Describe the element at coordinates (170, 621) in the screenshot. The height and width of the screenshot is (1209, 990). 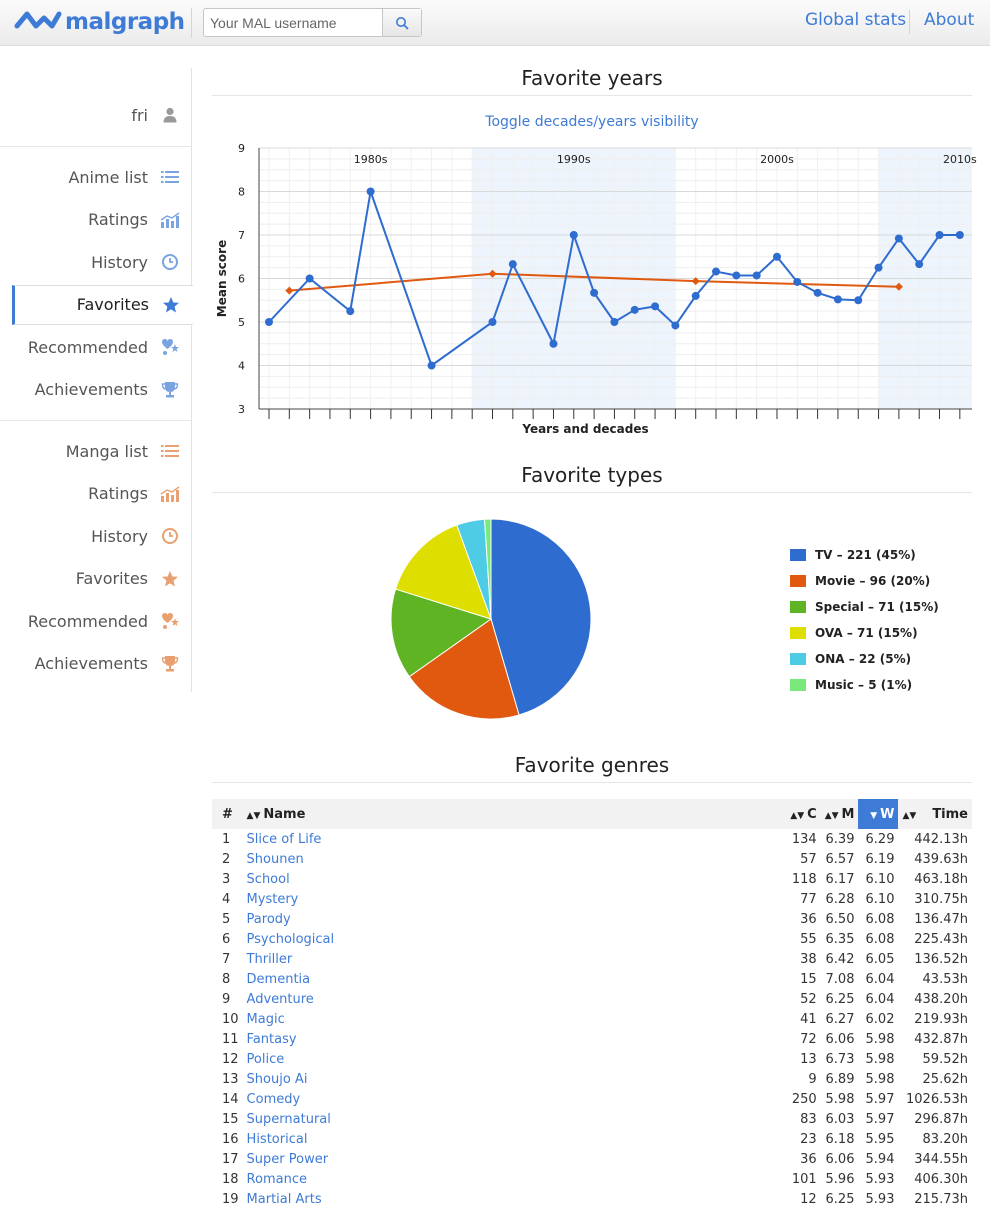
I see `recommended-icon` at that location.